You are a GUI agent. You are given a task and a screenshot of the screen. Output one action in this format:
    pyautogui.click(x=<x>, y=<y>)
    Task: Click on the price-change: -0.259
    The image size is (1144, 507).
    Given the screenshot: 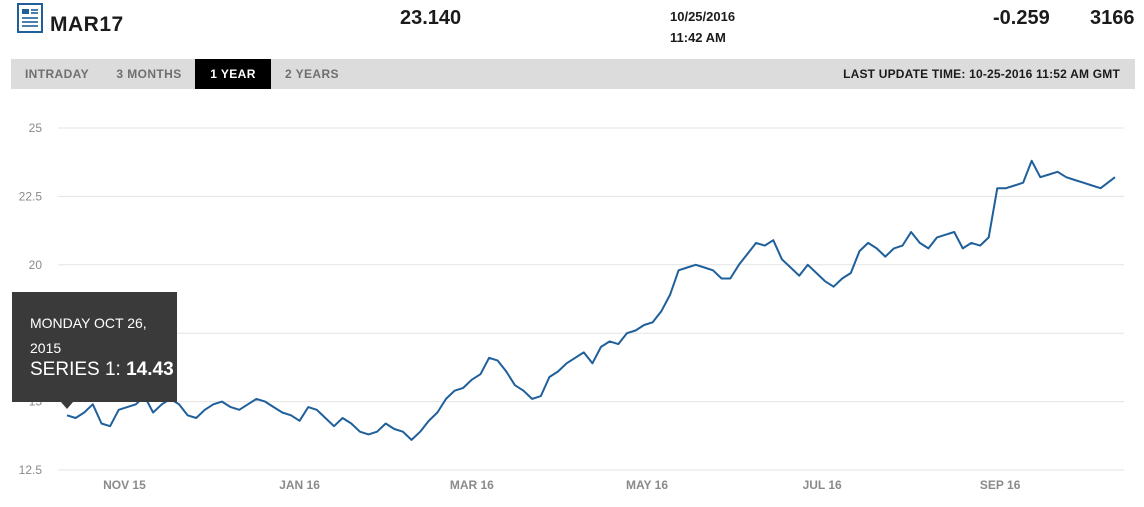 What is the action you would take?
    pyautogui.click(x=1021, y=18)
    